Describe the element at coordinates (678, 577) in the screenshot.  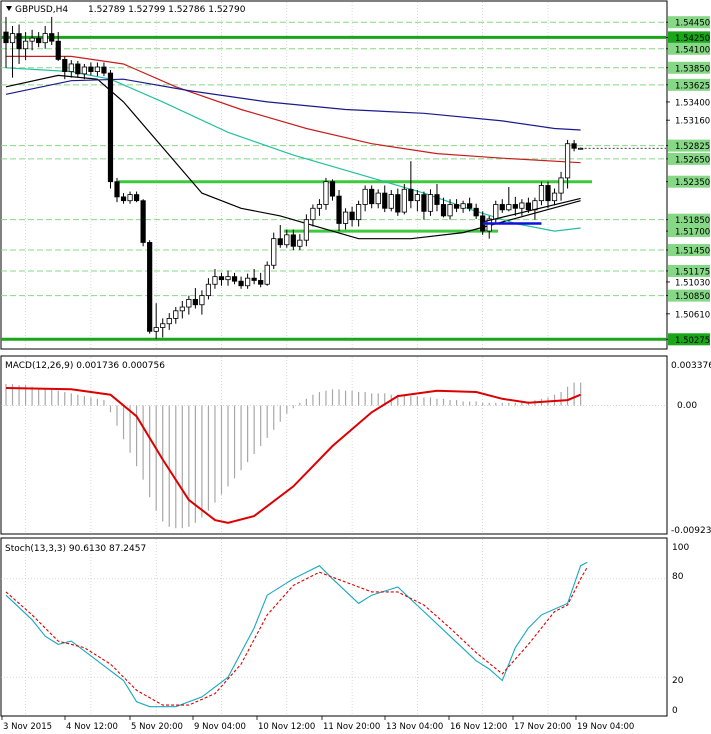
I see `stoch-axis-80: 80` at that location.